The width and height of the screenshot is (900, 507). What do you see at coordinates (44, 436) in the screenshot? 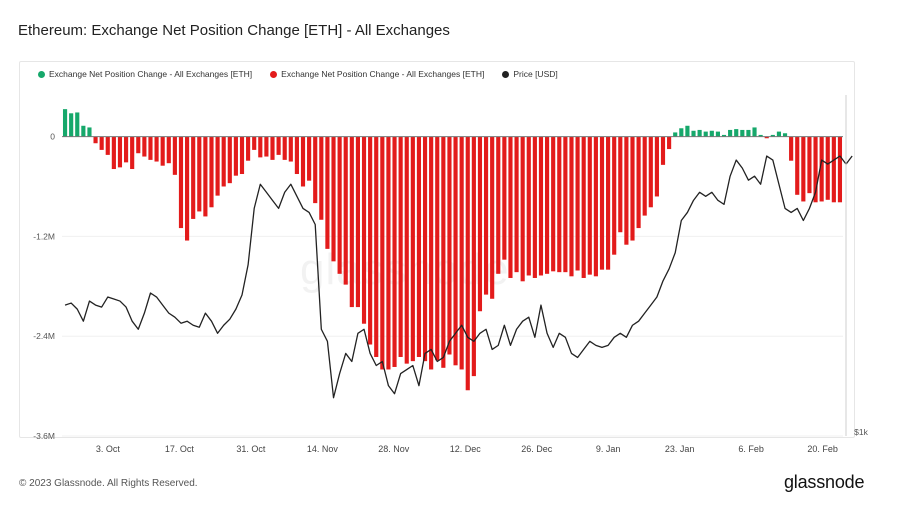
I see `y-tick-label: -3.6M` at bounding box center [44, 436].